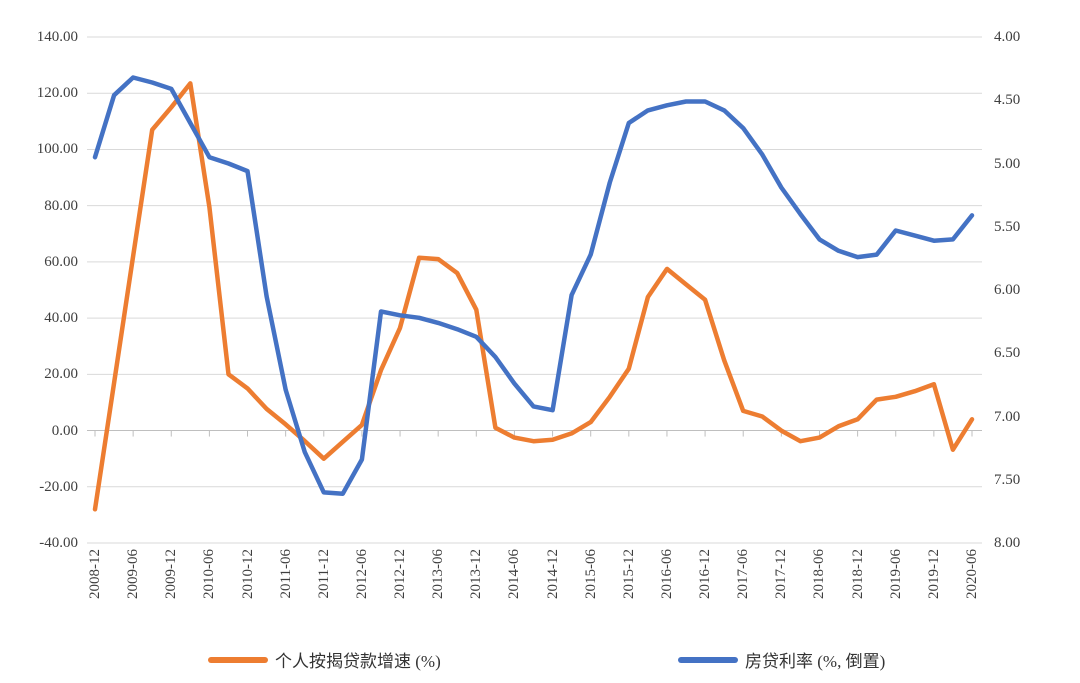 The image size is (1080, 683). Describe the element at coordinates (171, 574) in the screenshot. I see `x-axis-label: 2009-12` at that location.